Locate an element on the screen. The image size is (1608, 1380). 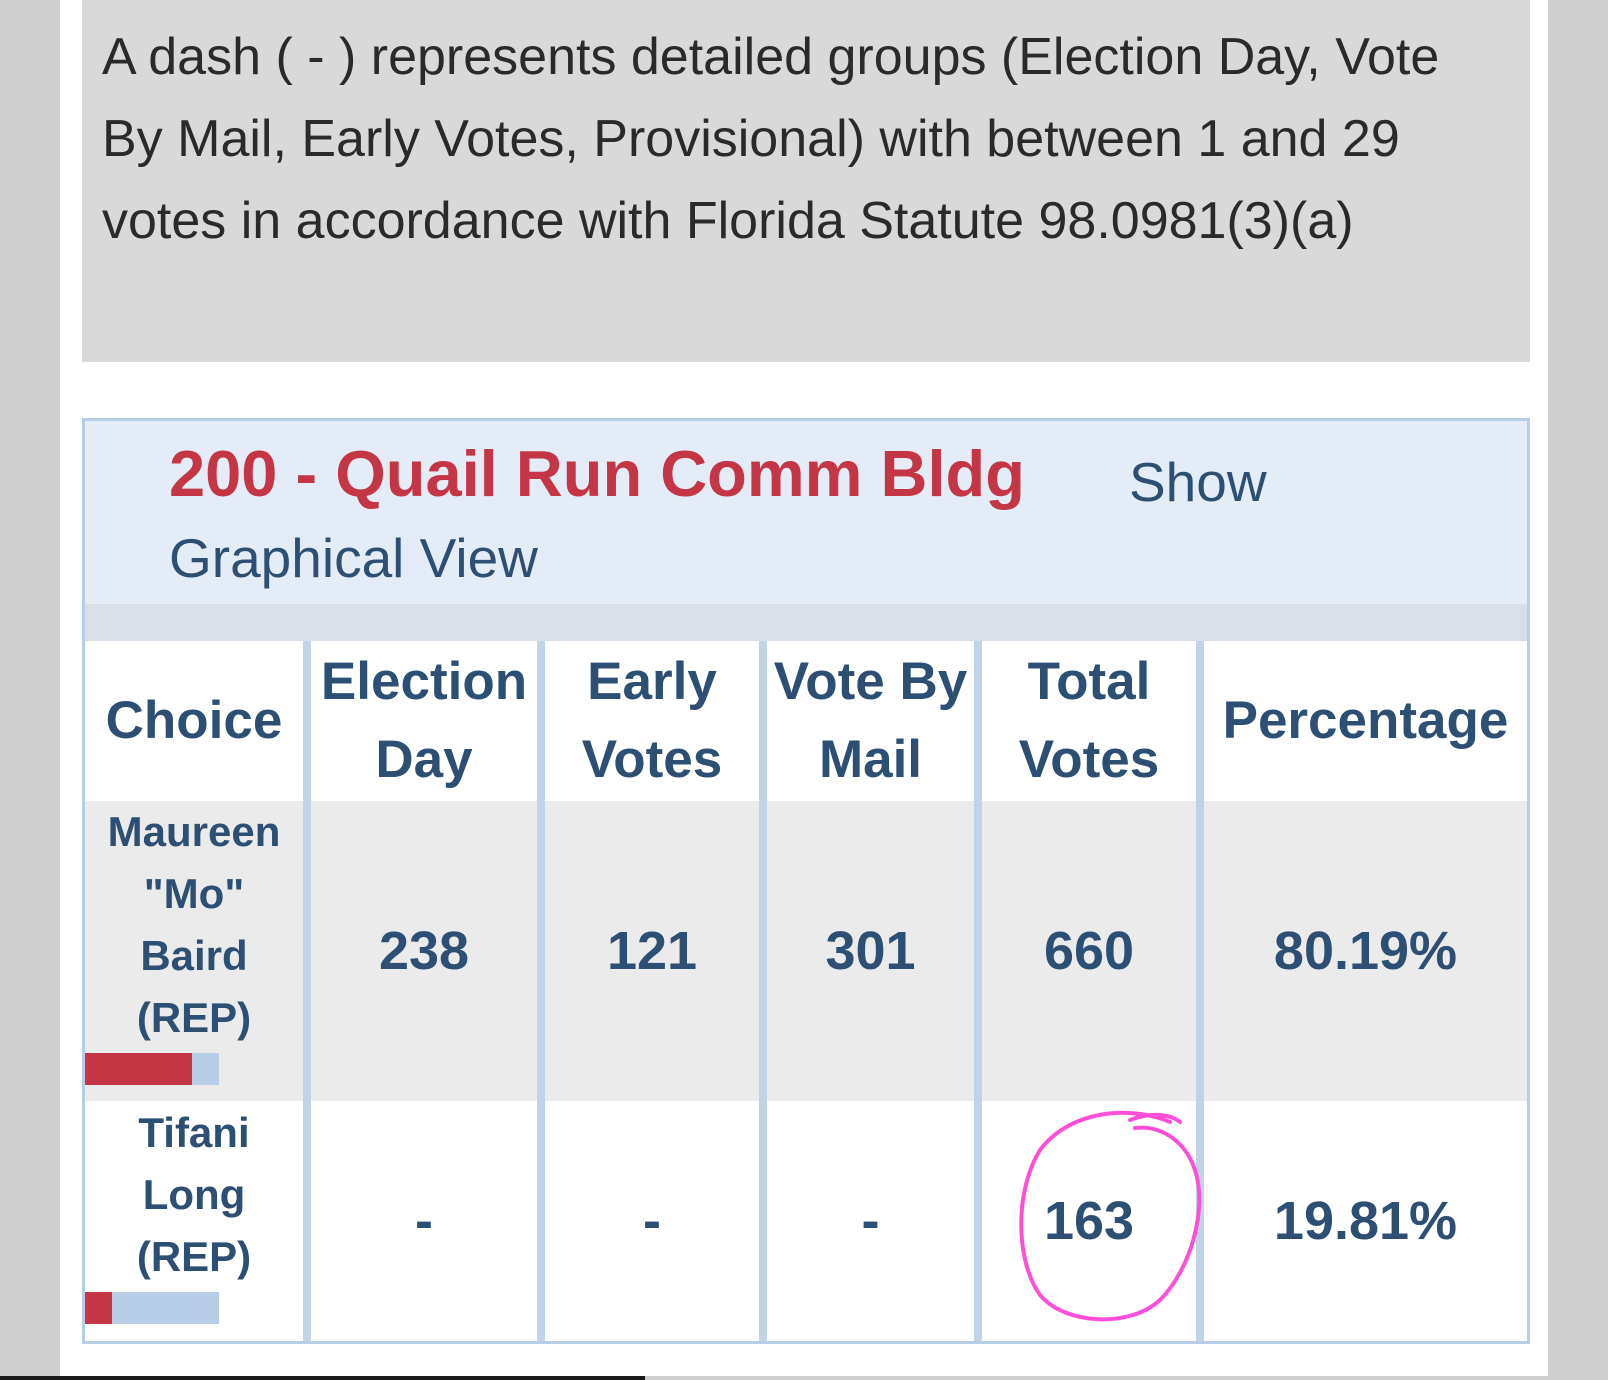
election-day-cell: - is located at coordinates (422, 1221).